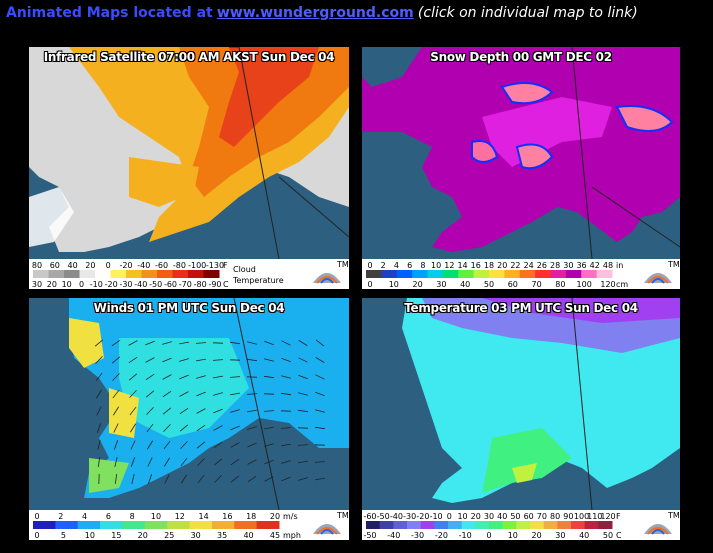 The image size is (713, 553). What do you see at coordinates (290, 516) in the screenshot?
I see `legend-top-unit: m/s` at bounding box center [290, 516].